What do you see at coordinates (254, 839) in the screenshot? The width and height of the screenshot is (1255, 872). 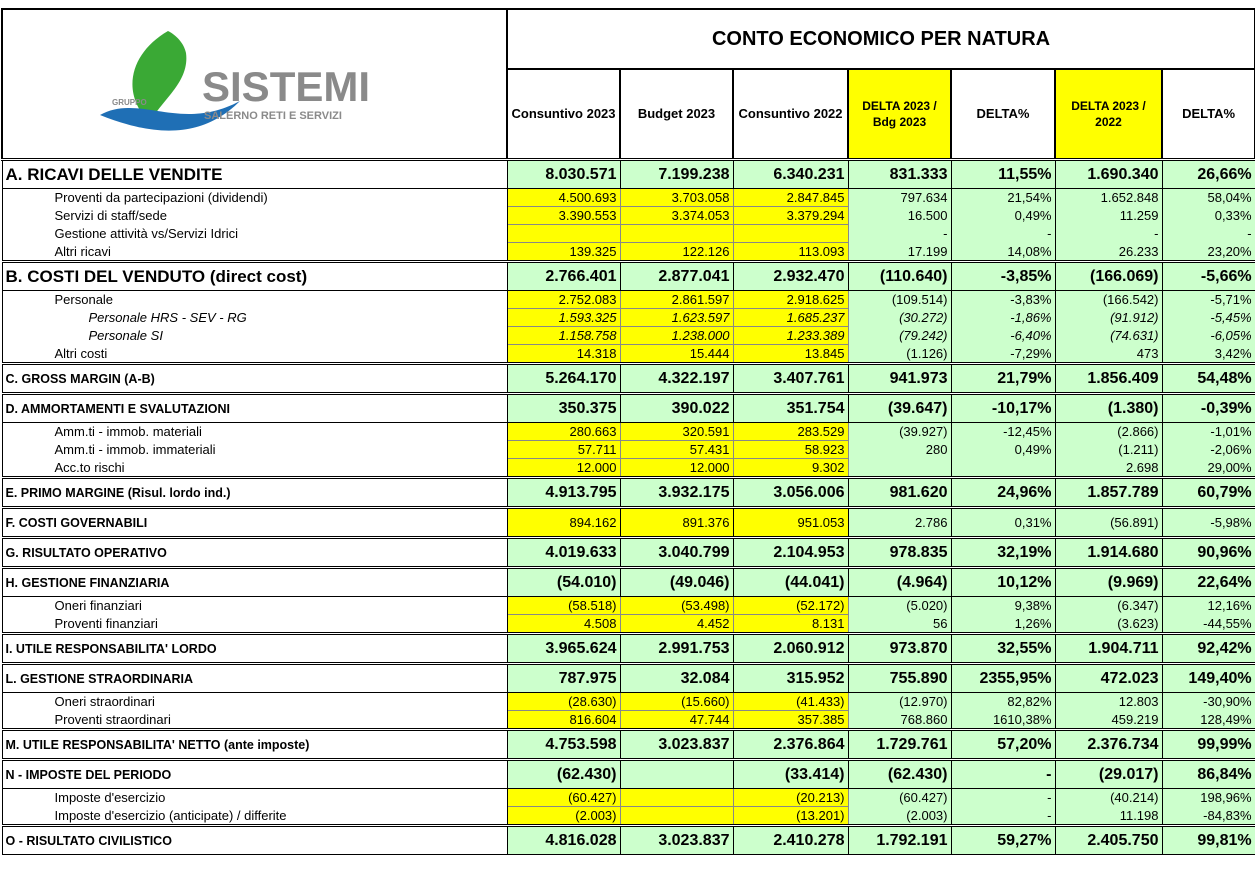 I see `row-label: O - RISULTATO CIVILISTICO` at bounding box center [254, 839].